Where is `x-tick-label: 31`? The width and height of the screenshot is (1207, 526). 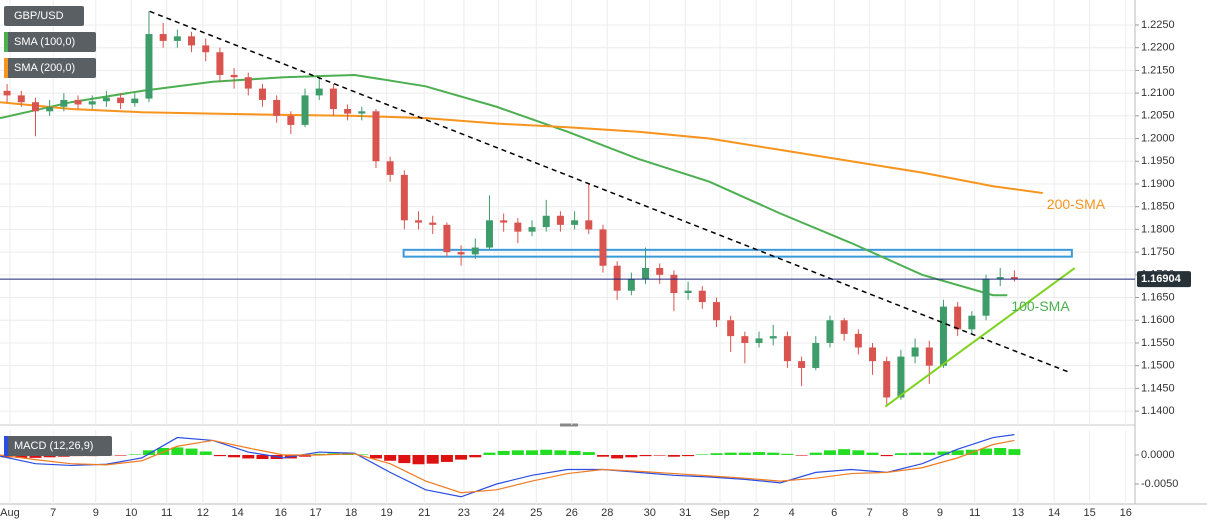
x-tick-label: 31 is located at coordinates (685, 513).